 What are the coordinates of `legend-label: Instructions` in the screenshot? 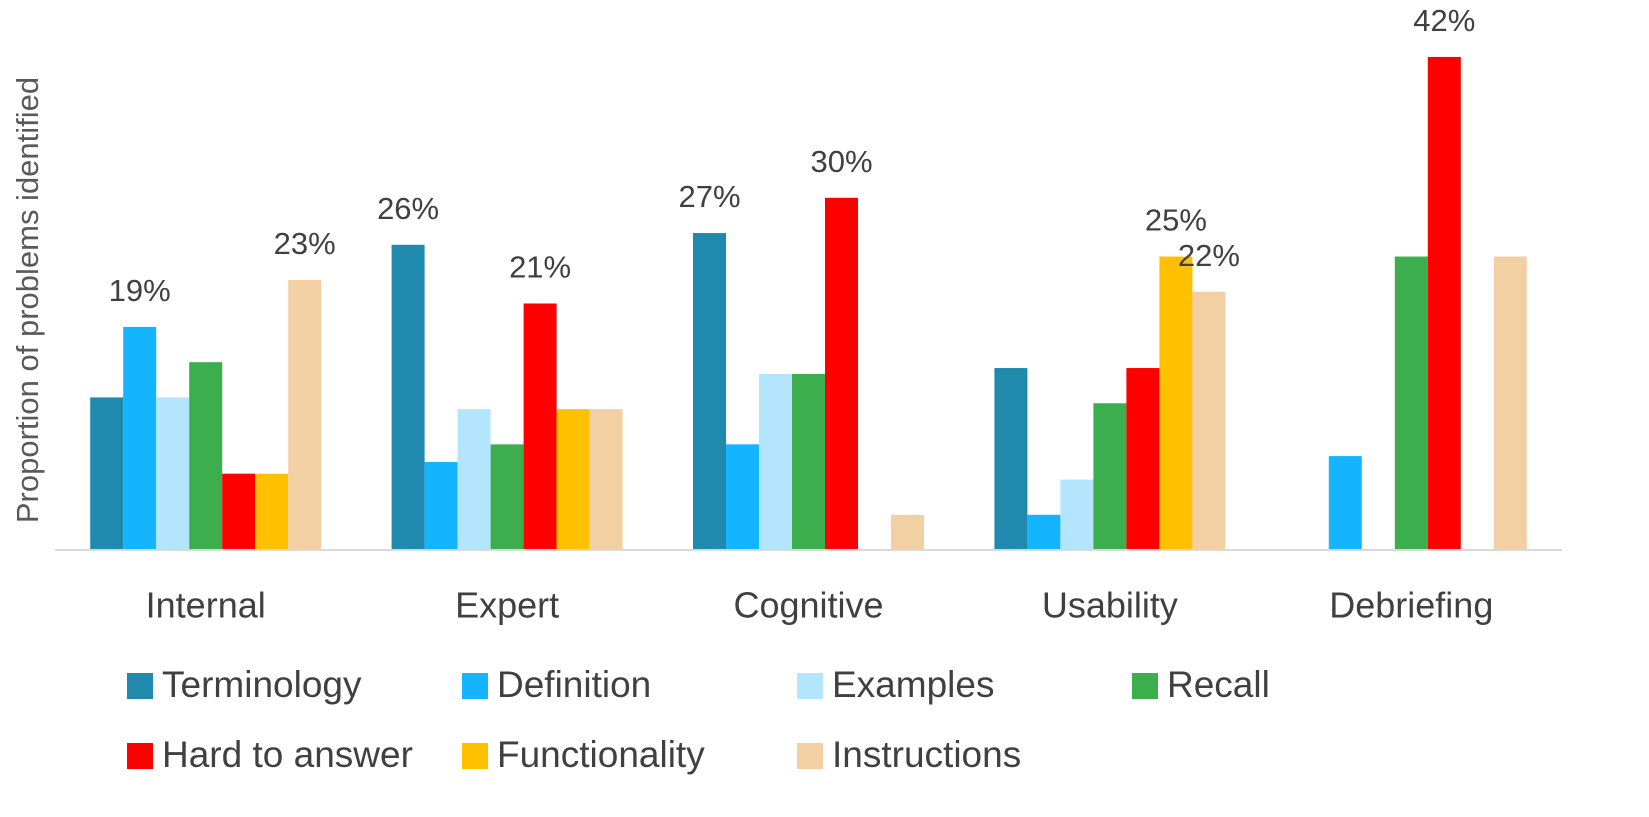 It's located at (926, 754).